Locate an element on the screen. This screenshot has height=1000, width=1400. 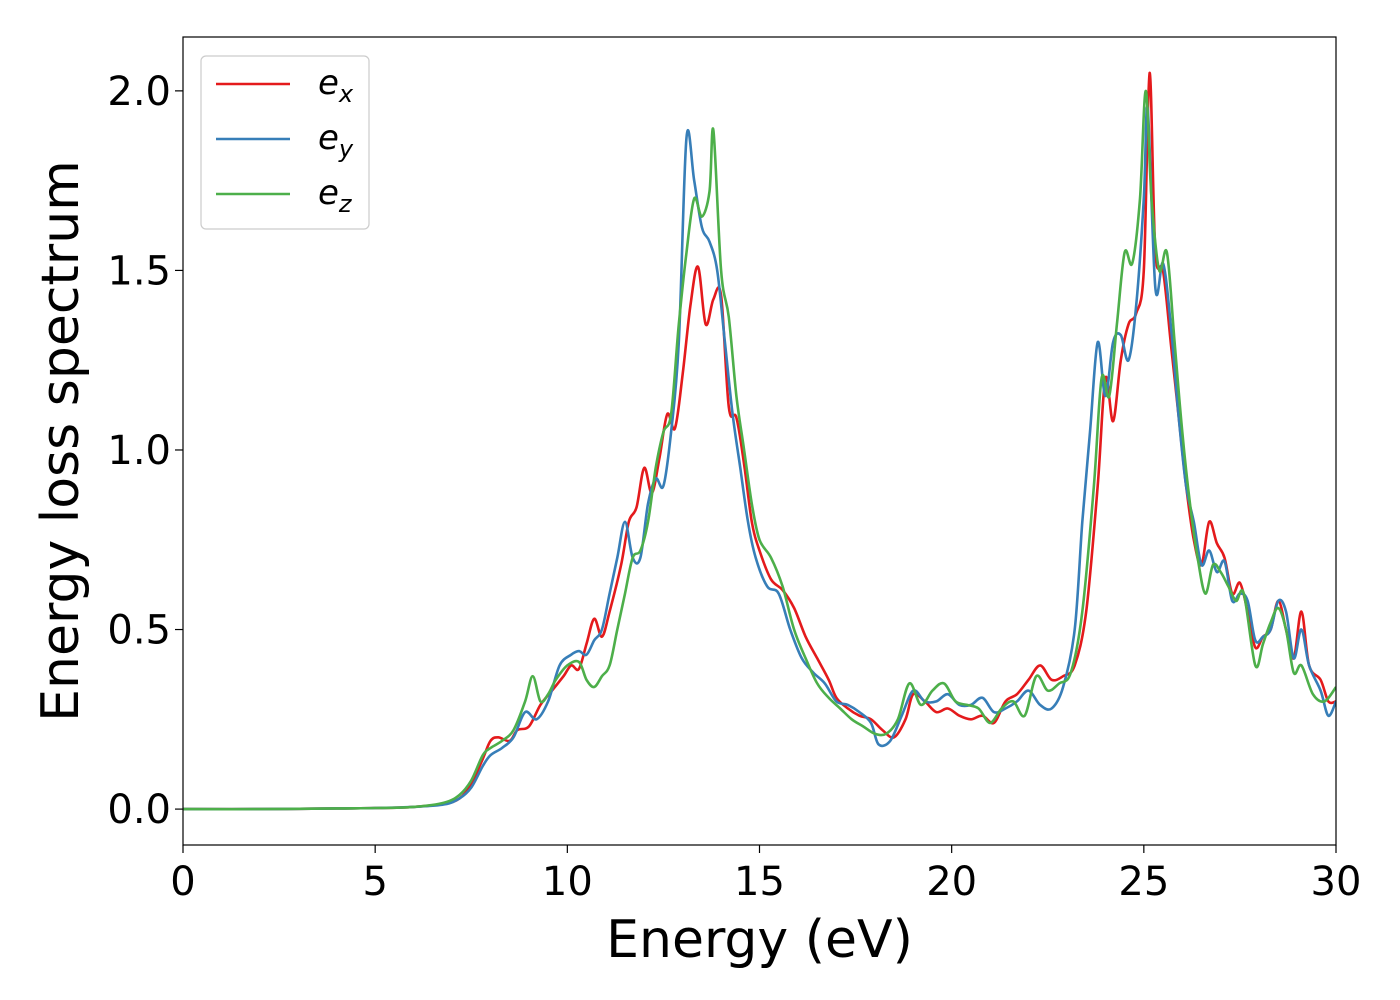
x-tick-label: 20 is located at coordinates (951, 882).